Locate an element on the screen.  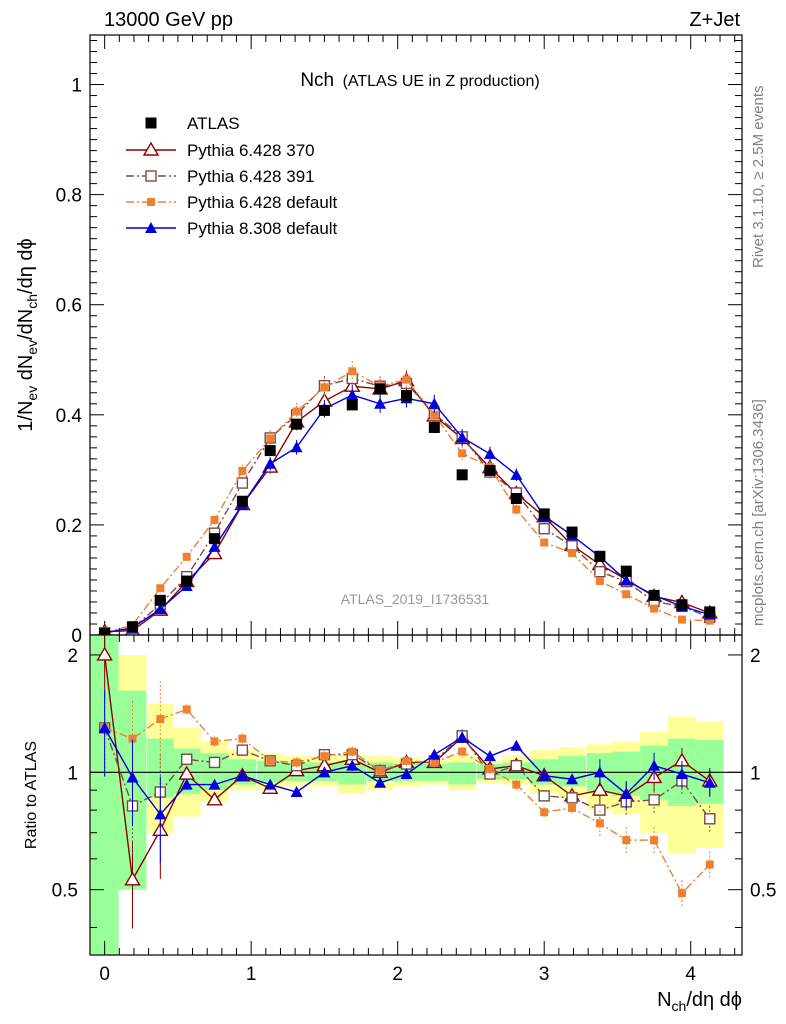
x-tick-label-0: 0 is located at coordinates (104, 974).